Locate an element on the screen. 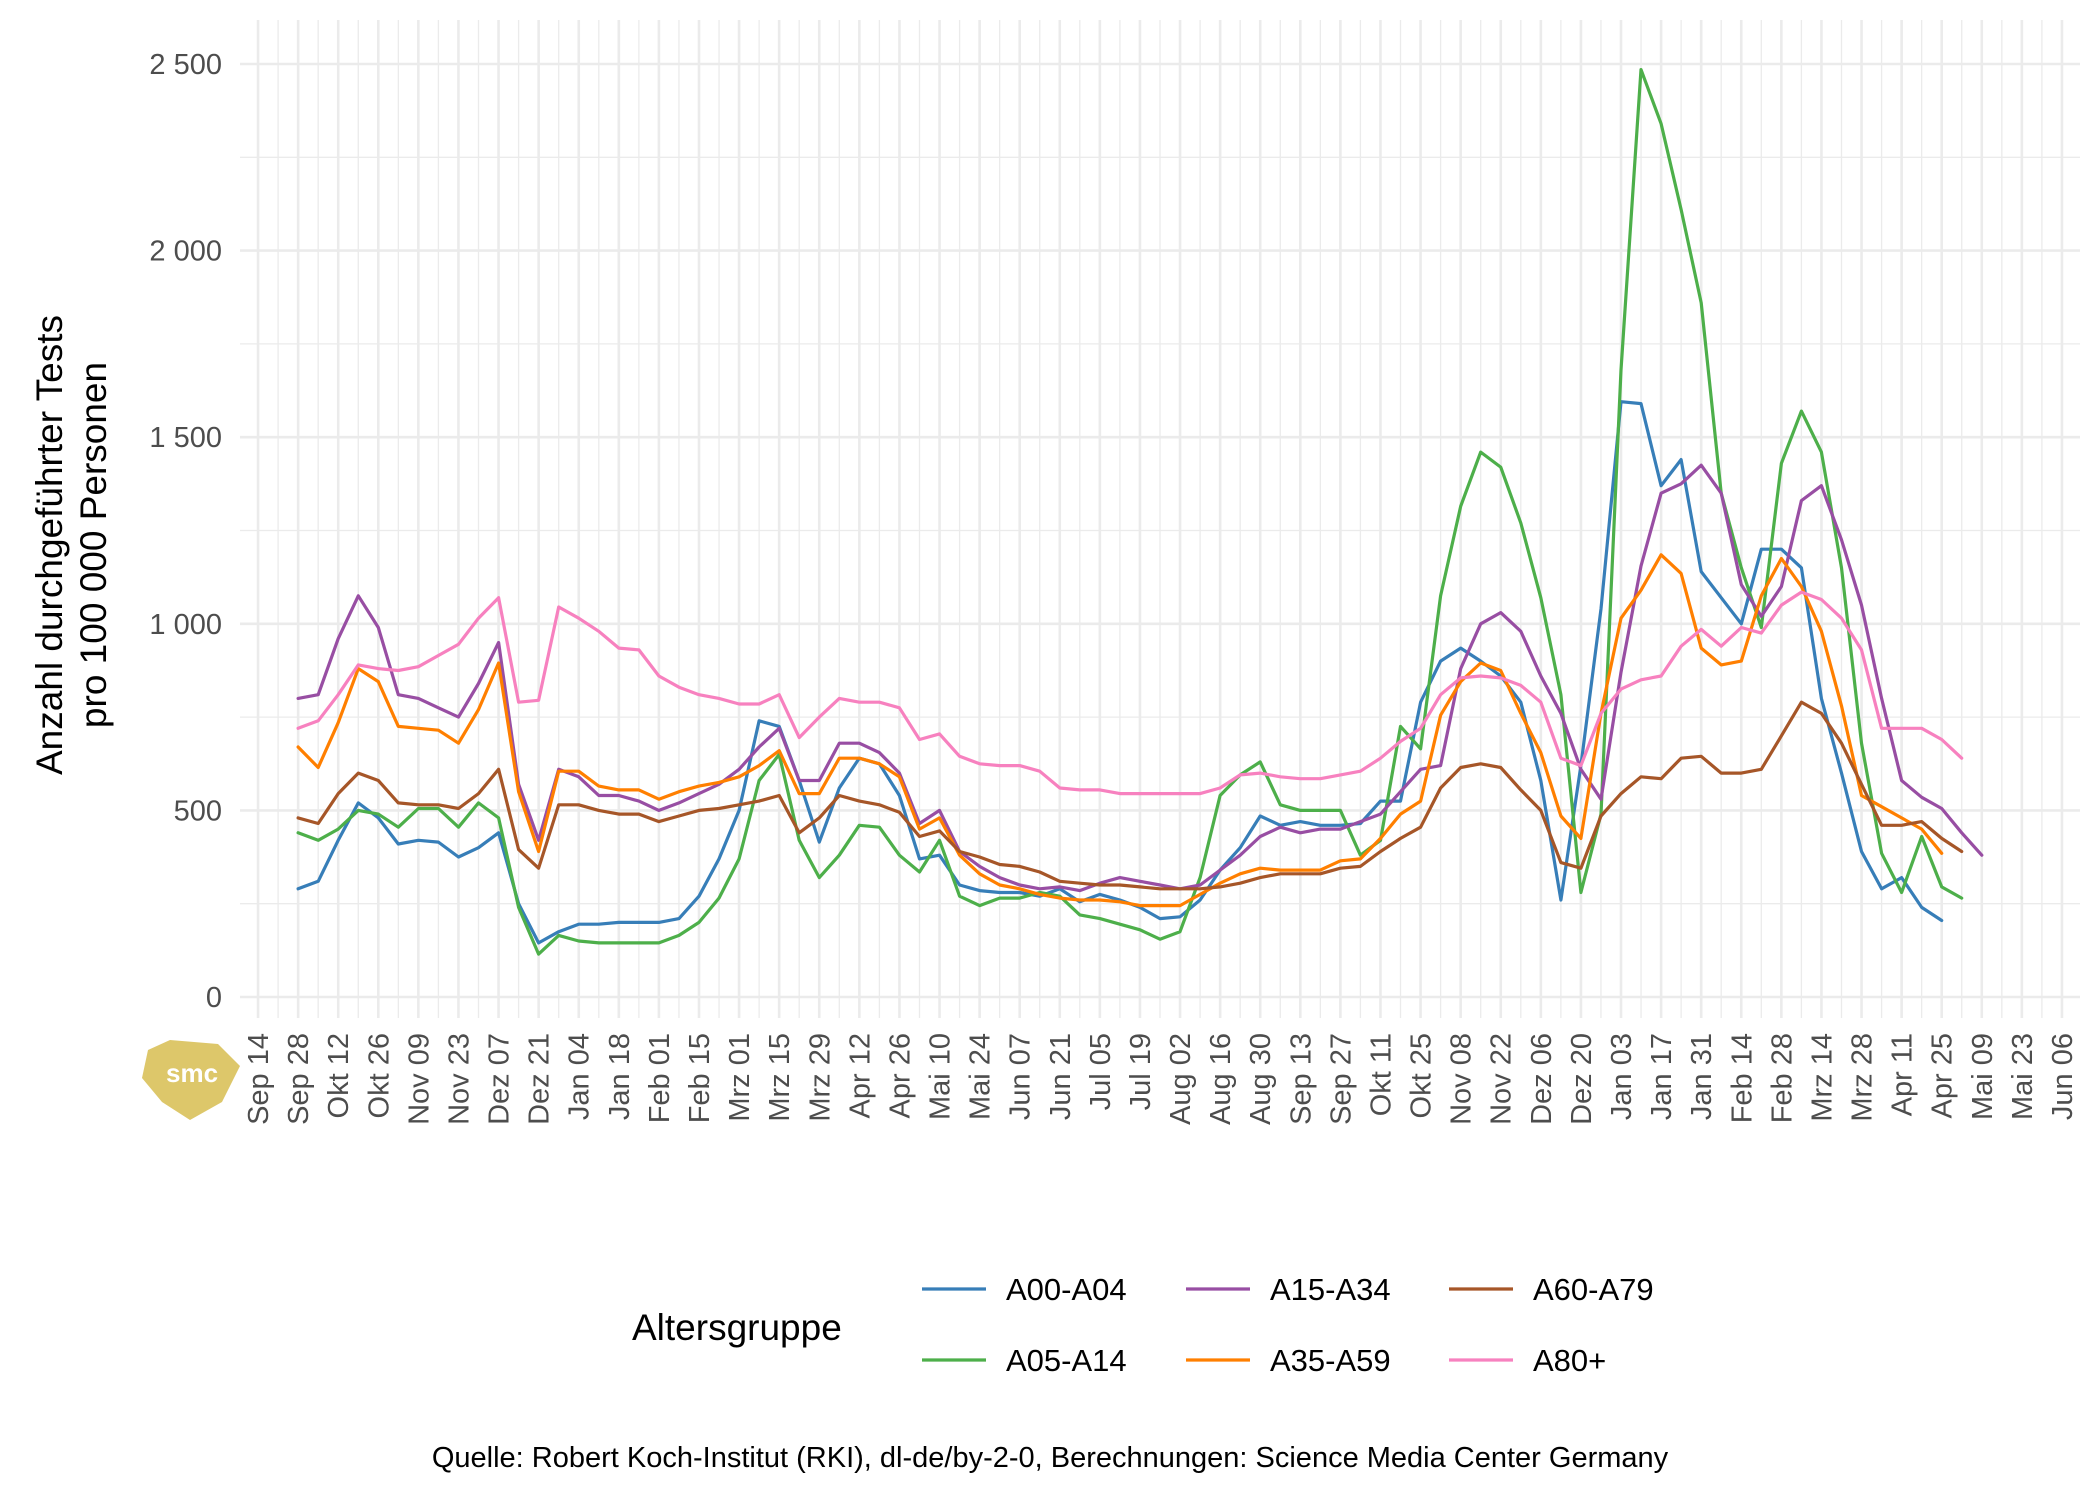 This screenshot has width=2100, height=1499. x-tick-label: Aug 02 is located at coordinates (1181, 1079).